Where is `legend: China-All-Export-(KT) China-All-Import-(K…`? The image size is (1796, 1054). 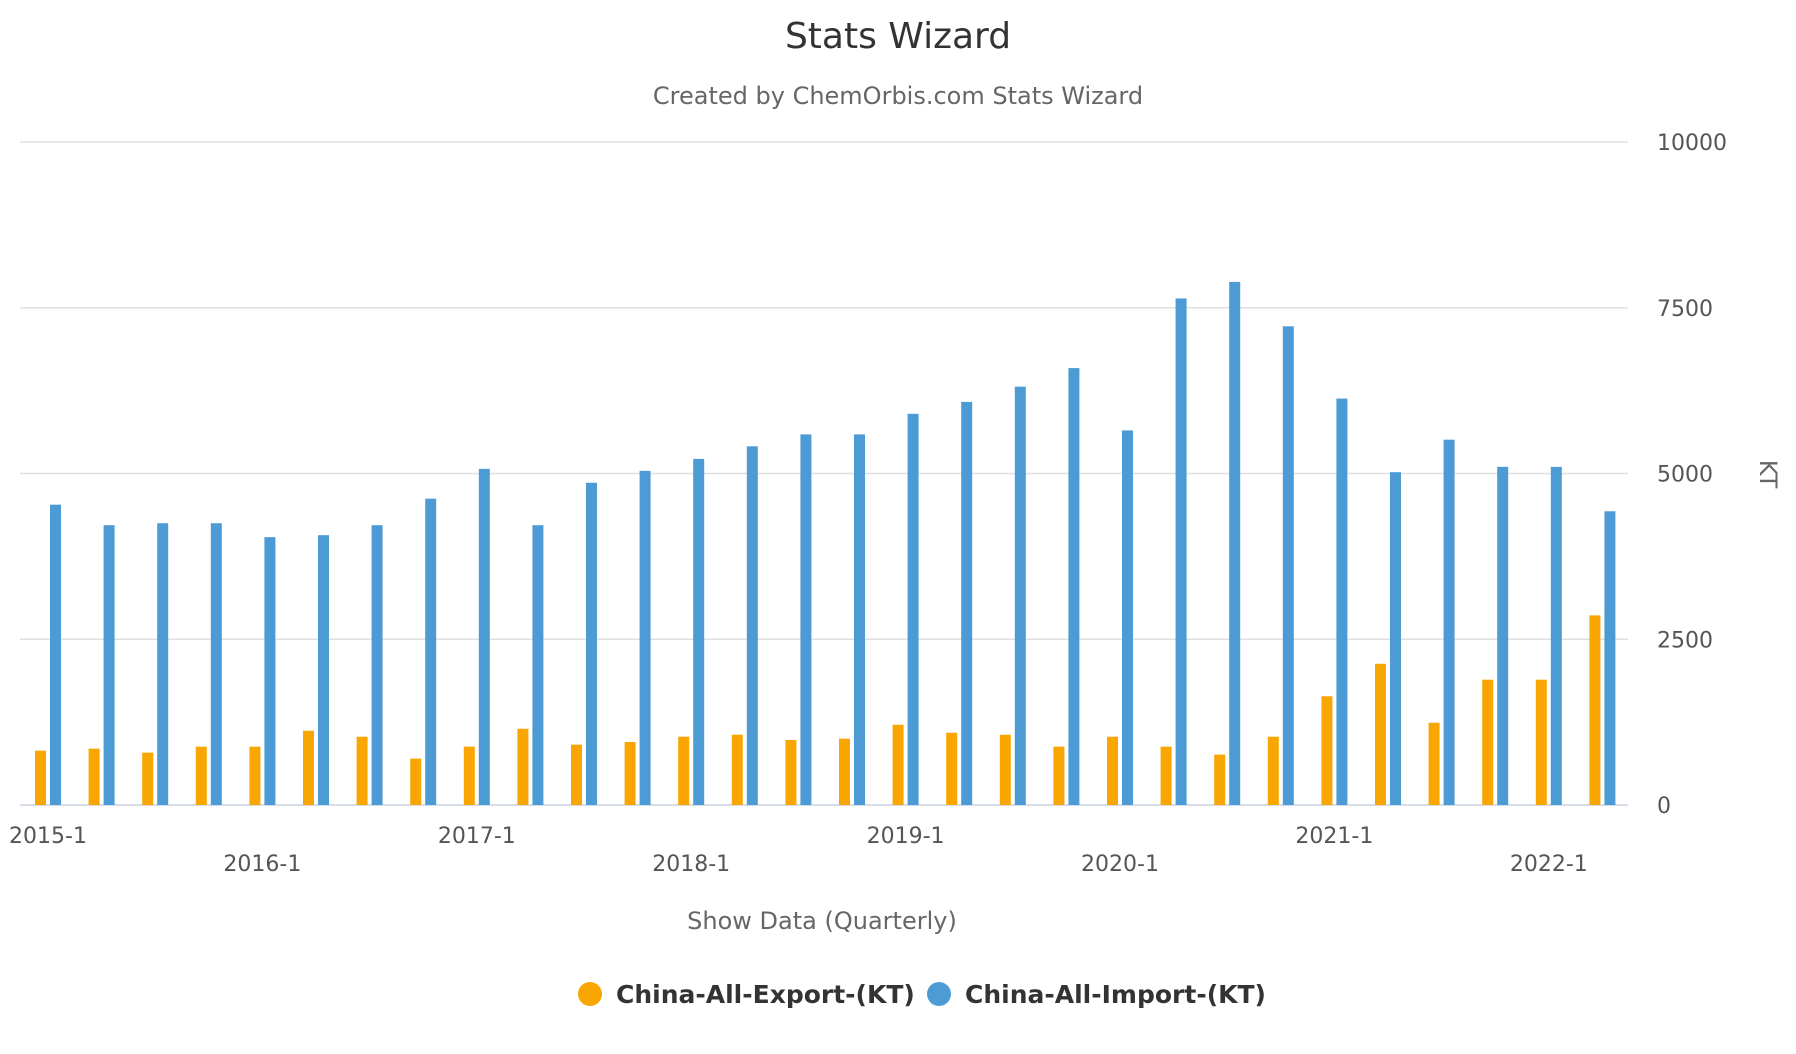
legend: China-All-Export-(KT) China-All-Import-(K… is located at coordinates (922, 994).